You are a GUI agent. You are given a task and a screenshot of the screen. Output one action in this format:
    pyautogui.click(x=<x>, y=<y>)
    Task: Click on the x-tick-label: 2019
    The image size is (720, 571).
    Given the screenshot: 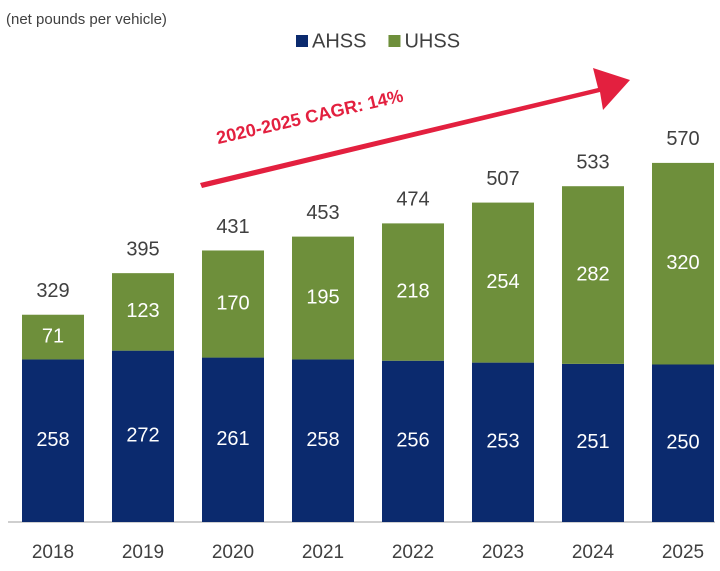 What is the action you would take?
    pyautogui.click(x=143, y=552)
    